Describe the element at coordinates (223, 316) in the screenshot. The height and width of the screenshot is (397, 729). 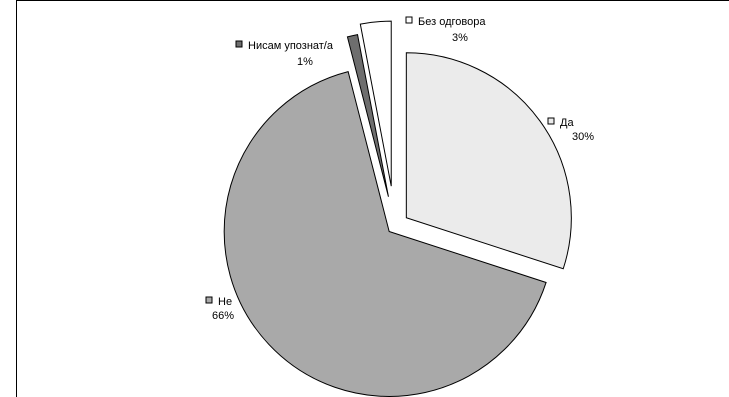
I see `slice-percent-1: 66%` at that location.